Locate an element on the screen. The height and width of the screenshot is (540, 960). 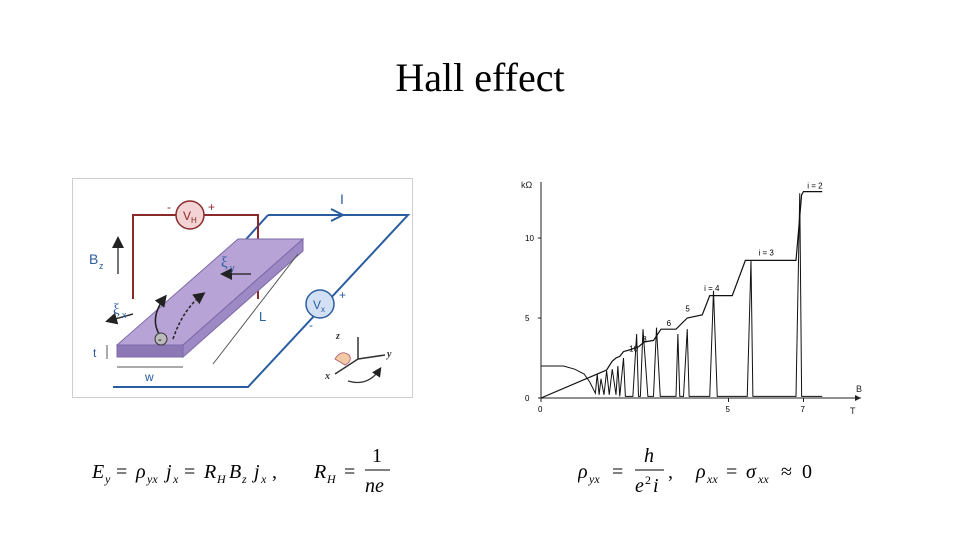
vh-symbol: V is located at coordinates (187, 216).